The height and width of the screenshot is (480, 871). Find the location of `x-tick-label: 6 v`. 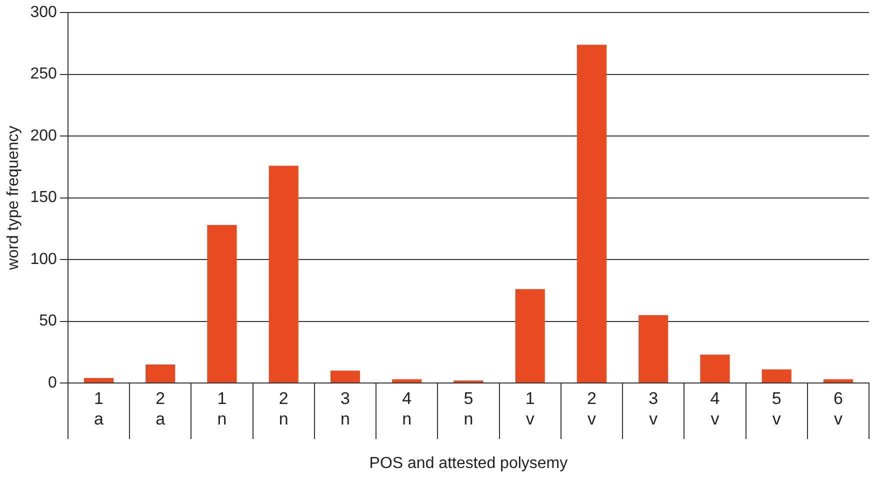

x-tick-label: 6 v is located at coordinates (838, 408).